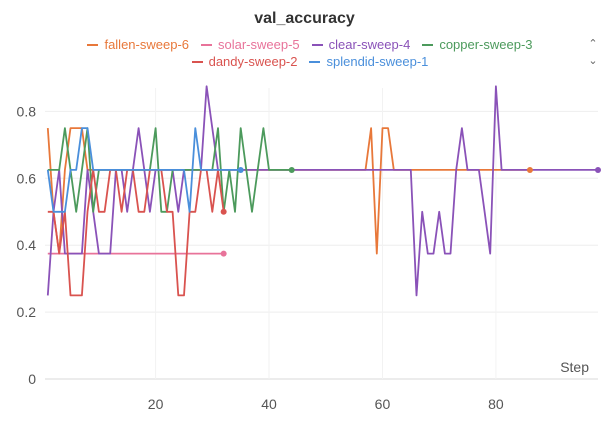 This screenshot has height=423, width=609. I want to click on y-tick-label: 0.2, so click(27, 312).